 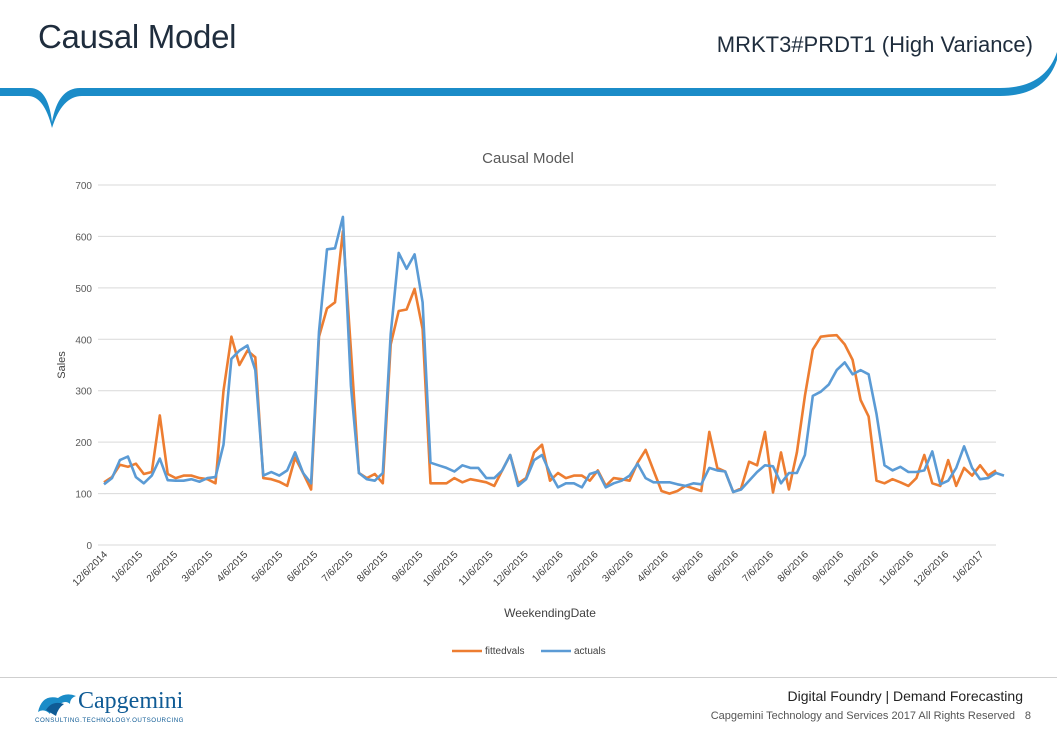 I want to click on y-tick-label: 500, so click(x=83, y=289).